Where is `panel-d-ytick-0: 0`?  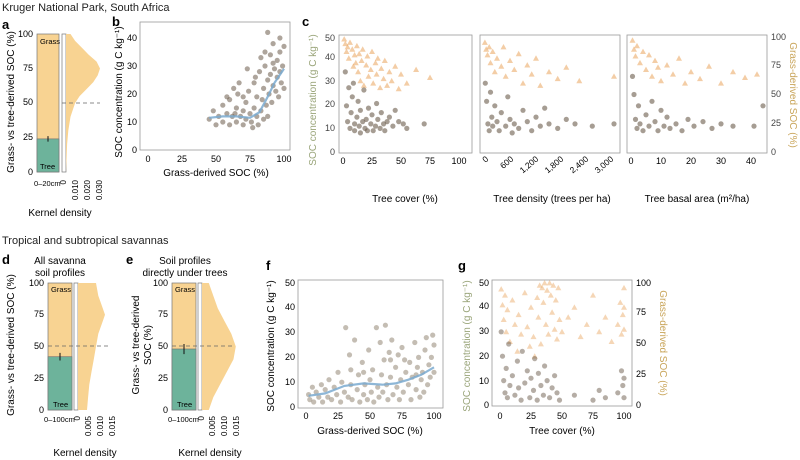 panel-d-ytick-0: 0 is located at coordinates (41, 410).